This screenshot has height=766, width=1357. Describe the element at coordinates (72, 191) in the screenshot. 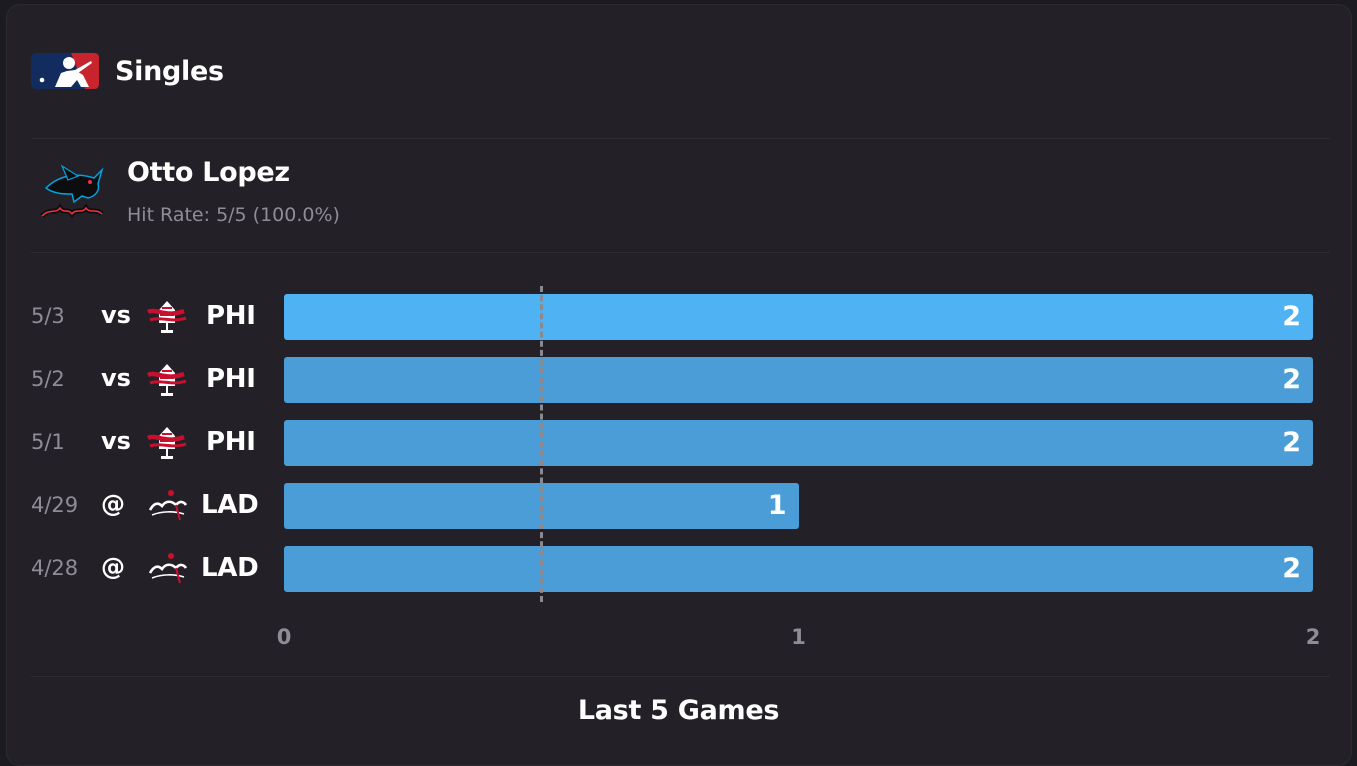

I see `marlins-logo-icon` at that location.